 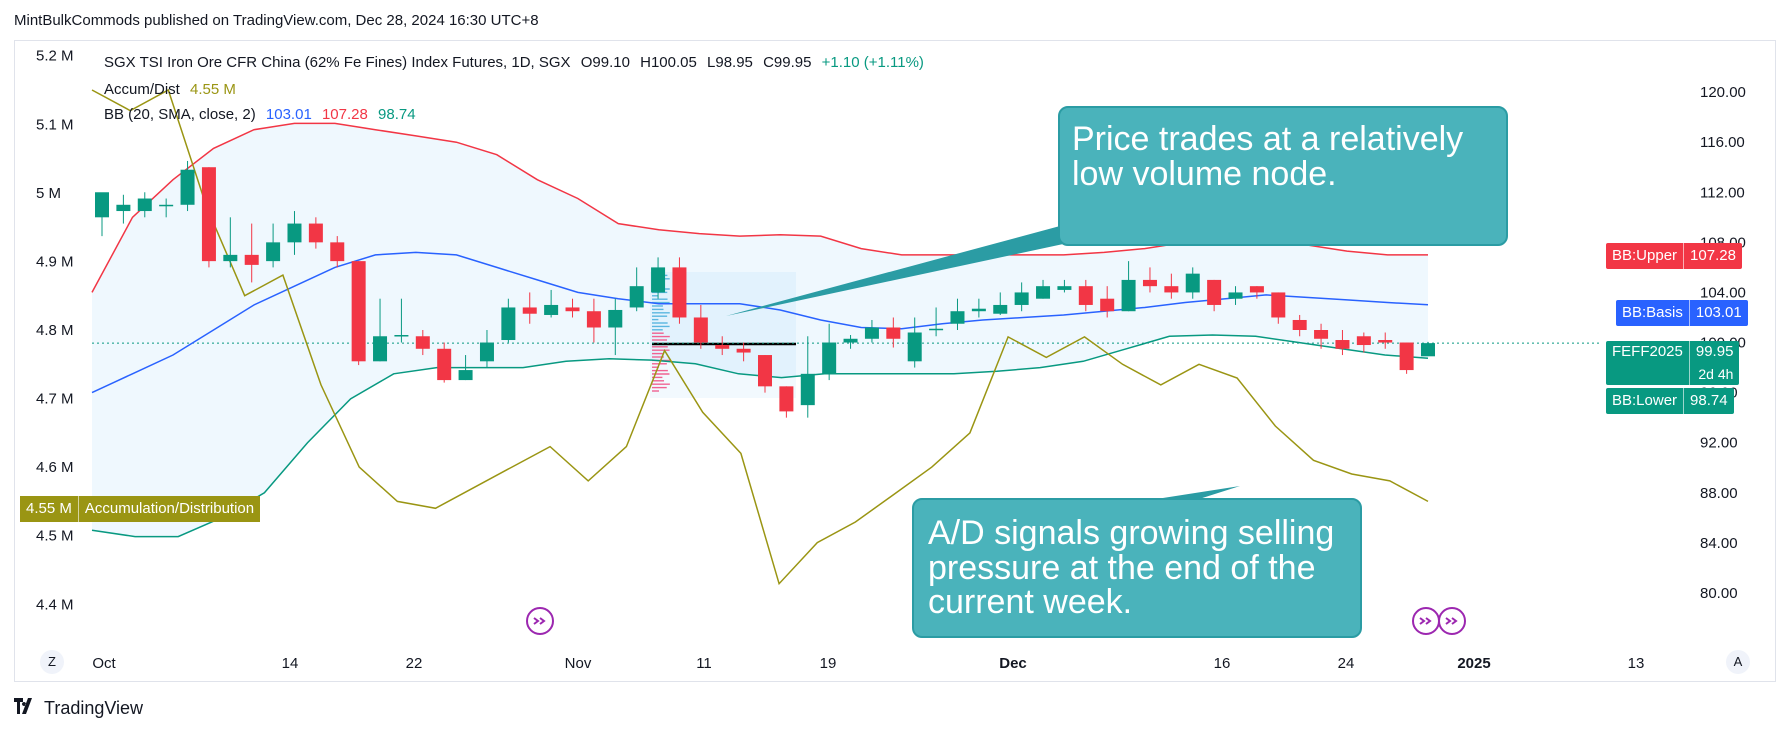 What do you see at coordinates (1645, 256) in the screenshot?
I see `bb-upper-tag-name: BB:Upper` at bounding box center [1645, 256].